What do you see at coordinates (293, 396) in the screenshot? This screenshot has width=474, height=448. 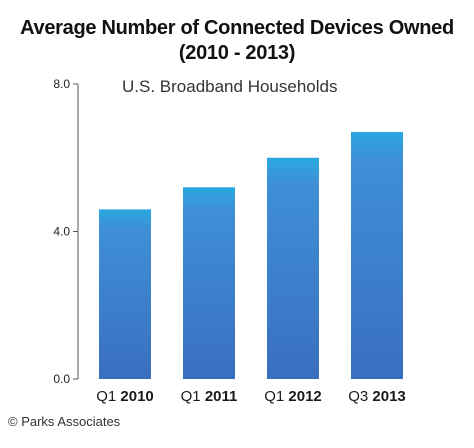 I see `x-tick-label: Q1 2012` at bounding box center [293, 396].